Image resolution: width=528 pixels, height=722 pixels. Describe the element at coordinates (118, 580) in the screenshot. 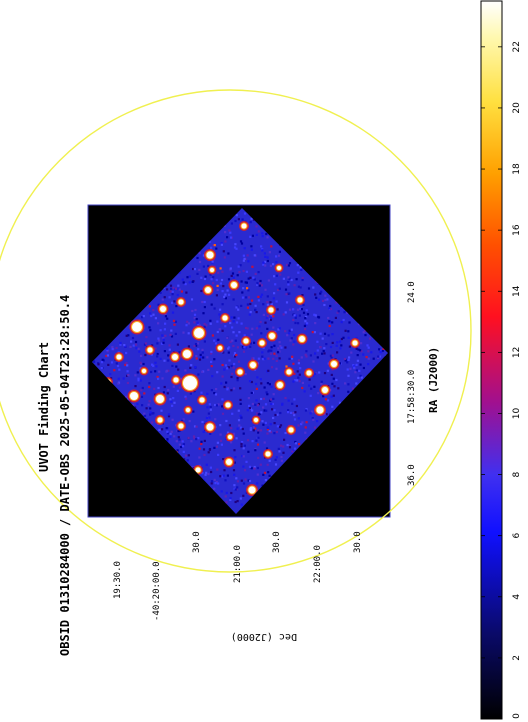

I see `dec-tick-label: 19:30.0` at that location.